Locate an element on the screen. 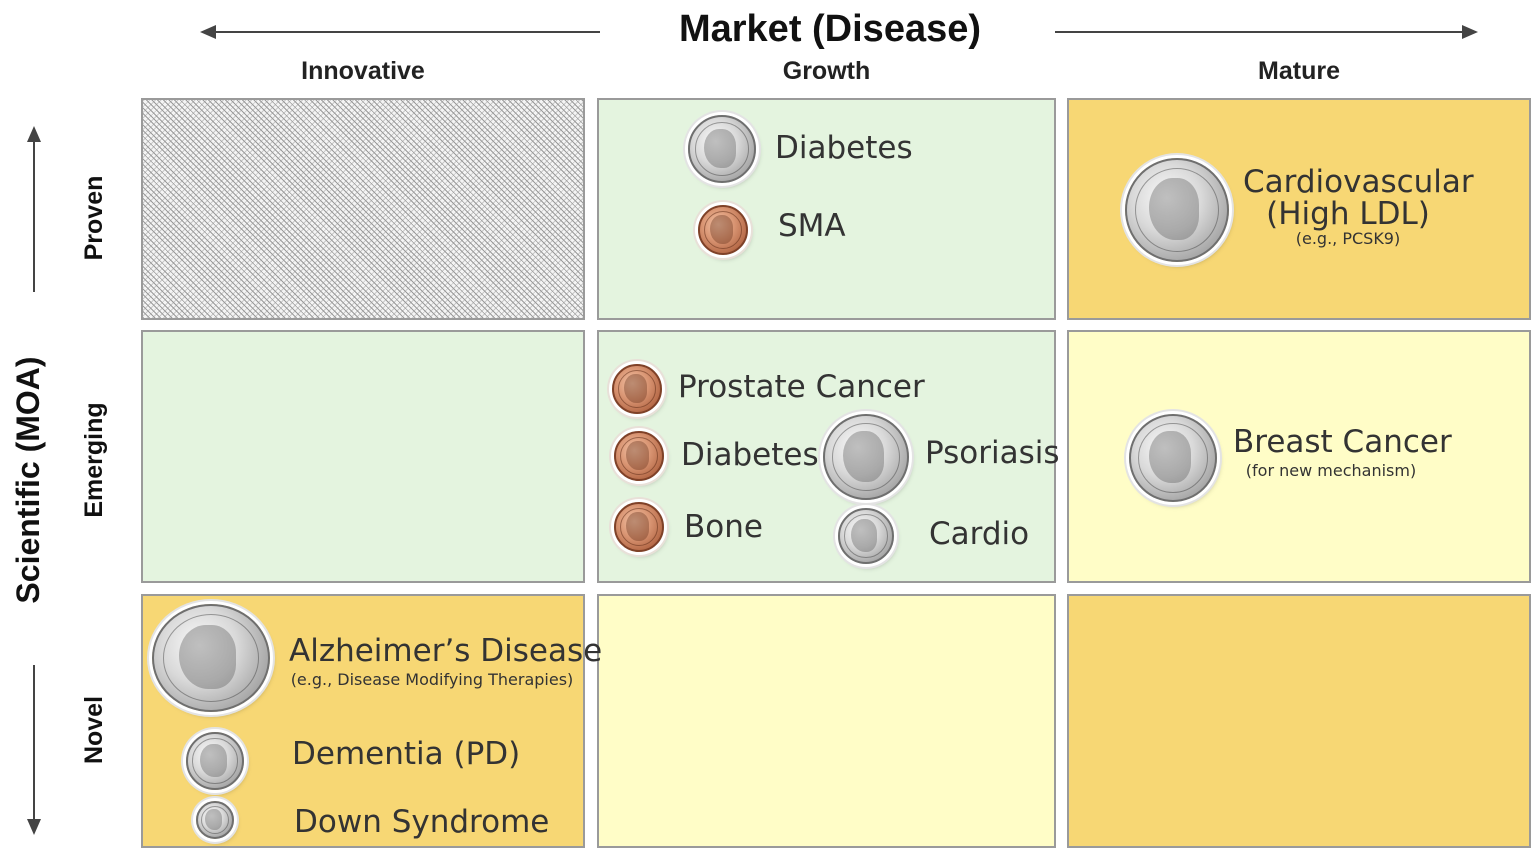 This screenshot has width=1535, height=851. scientific-axis-line-top is located at coordinates (34, 216).